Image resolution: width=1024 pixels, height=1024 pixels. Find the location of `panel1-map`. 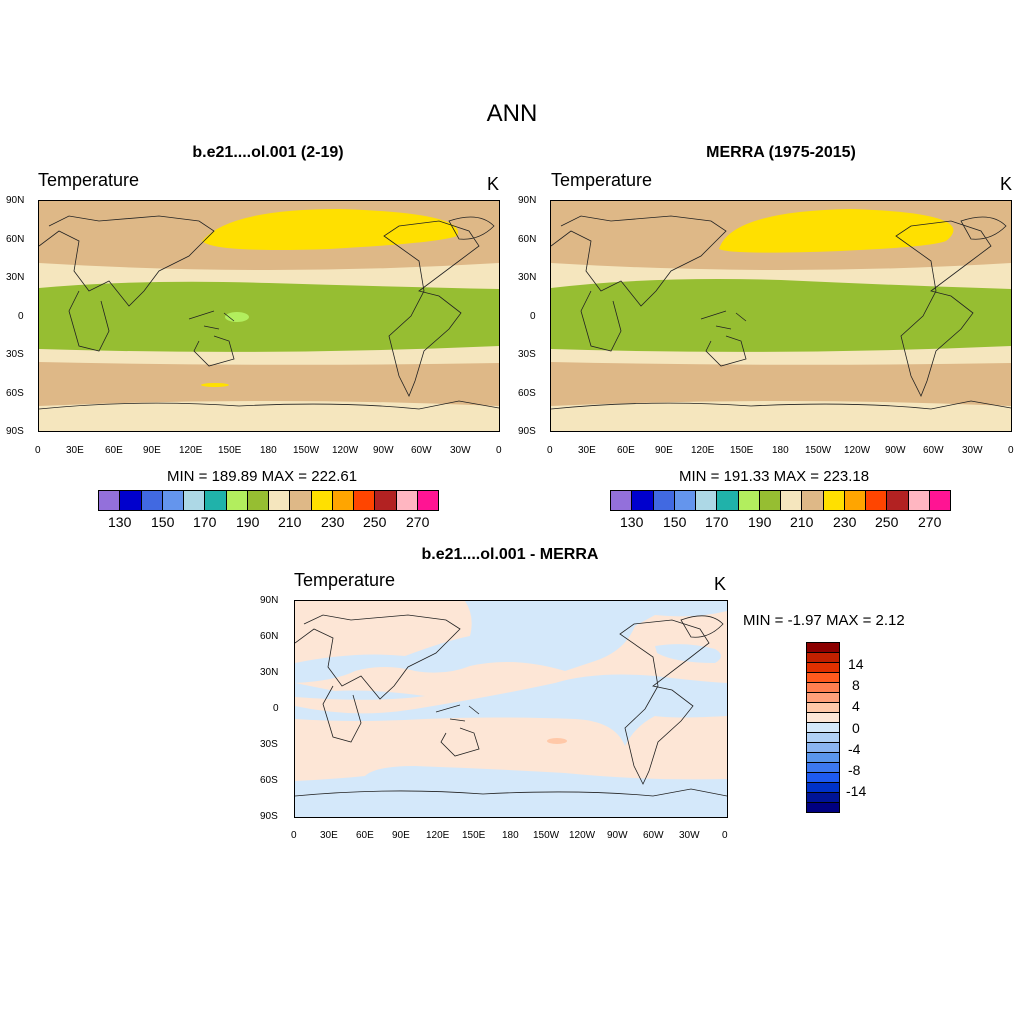

panel1-map is located at coordinates (269, 316).